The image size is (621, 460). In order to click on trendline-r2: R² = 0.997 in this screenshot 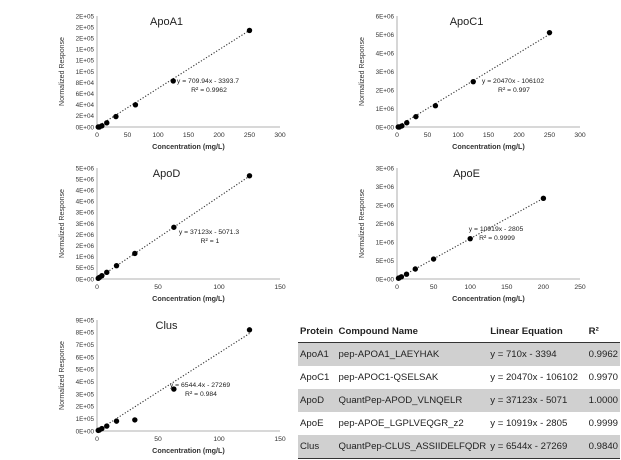, I will do `click(514, 90)`.